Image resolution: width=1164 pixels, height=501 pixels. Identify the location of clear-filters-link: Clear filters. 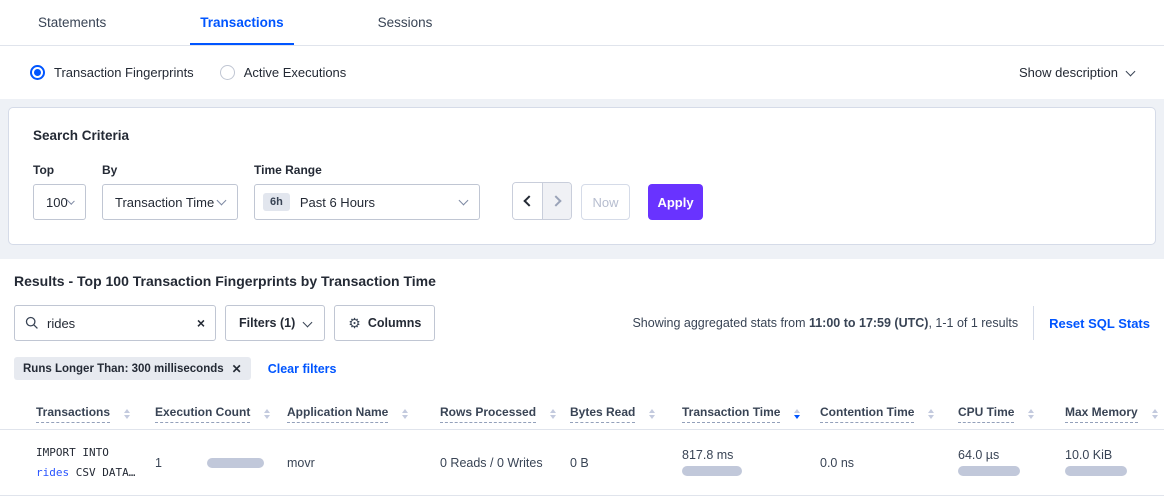
(302, 368).